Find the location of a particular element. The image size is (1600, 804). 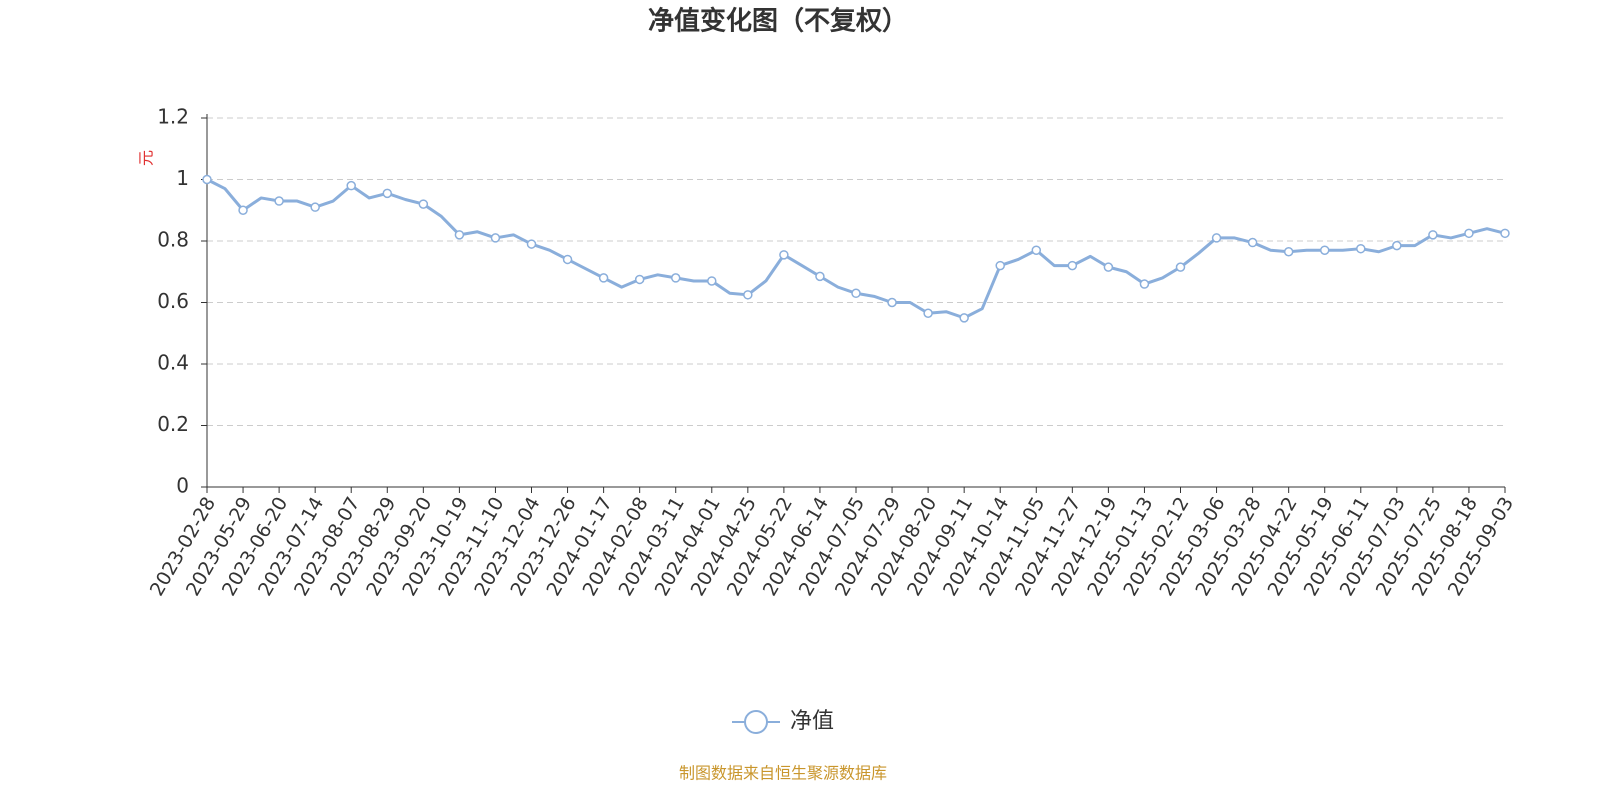

chart-title: 净值变化图（不复权） is located at coordinates (778, 21).